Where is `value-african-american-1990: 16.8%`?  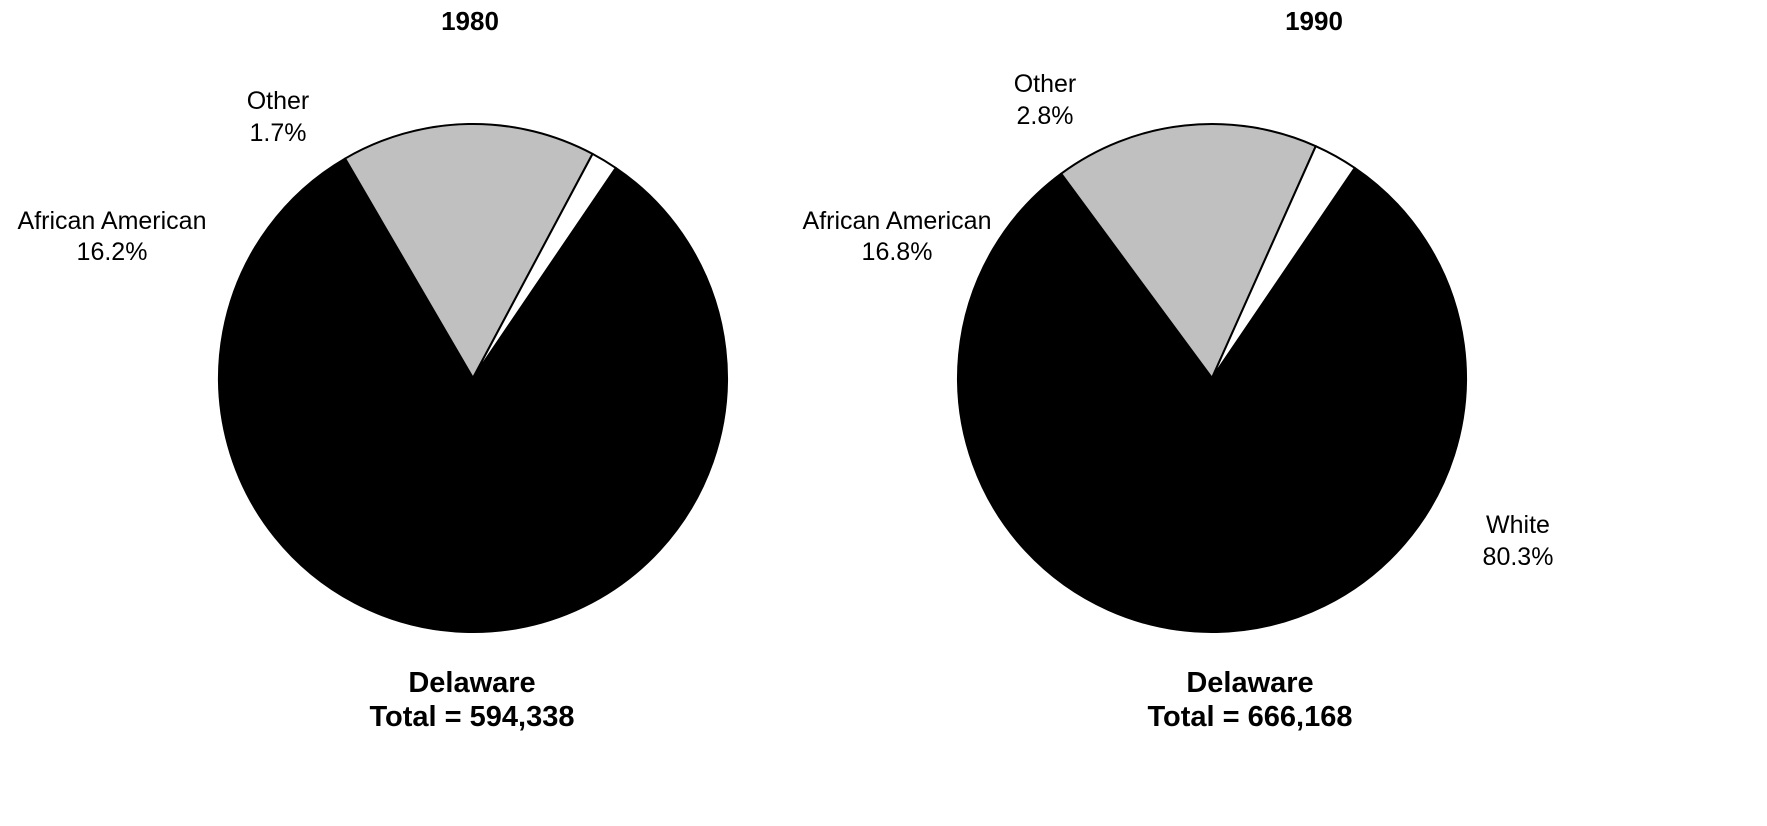 value-african-american-1990: 16.8% is located at coordinates (897, 252).